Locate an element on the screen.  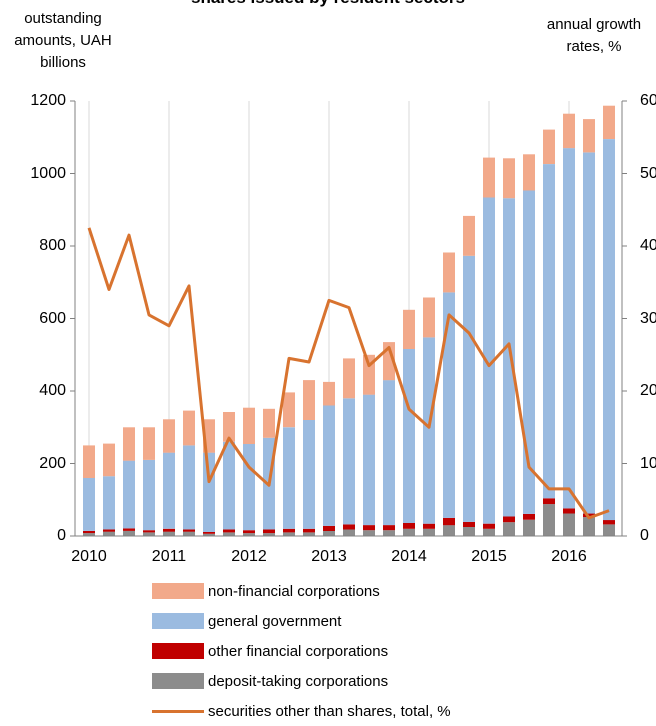
legend-label: securities other than shares, total, % is located at coordinates (329, 711).